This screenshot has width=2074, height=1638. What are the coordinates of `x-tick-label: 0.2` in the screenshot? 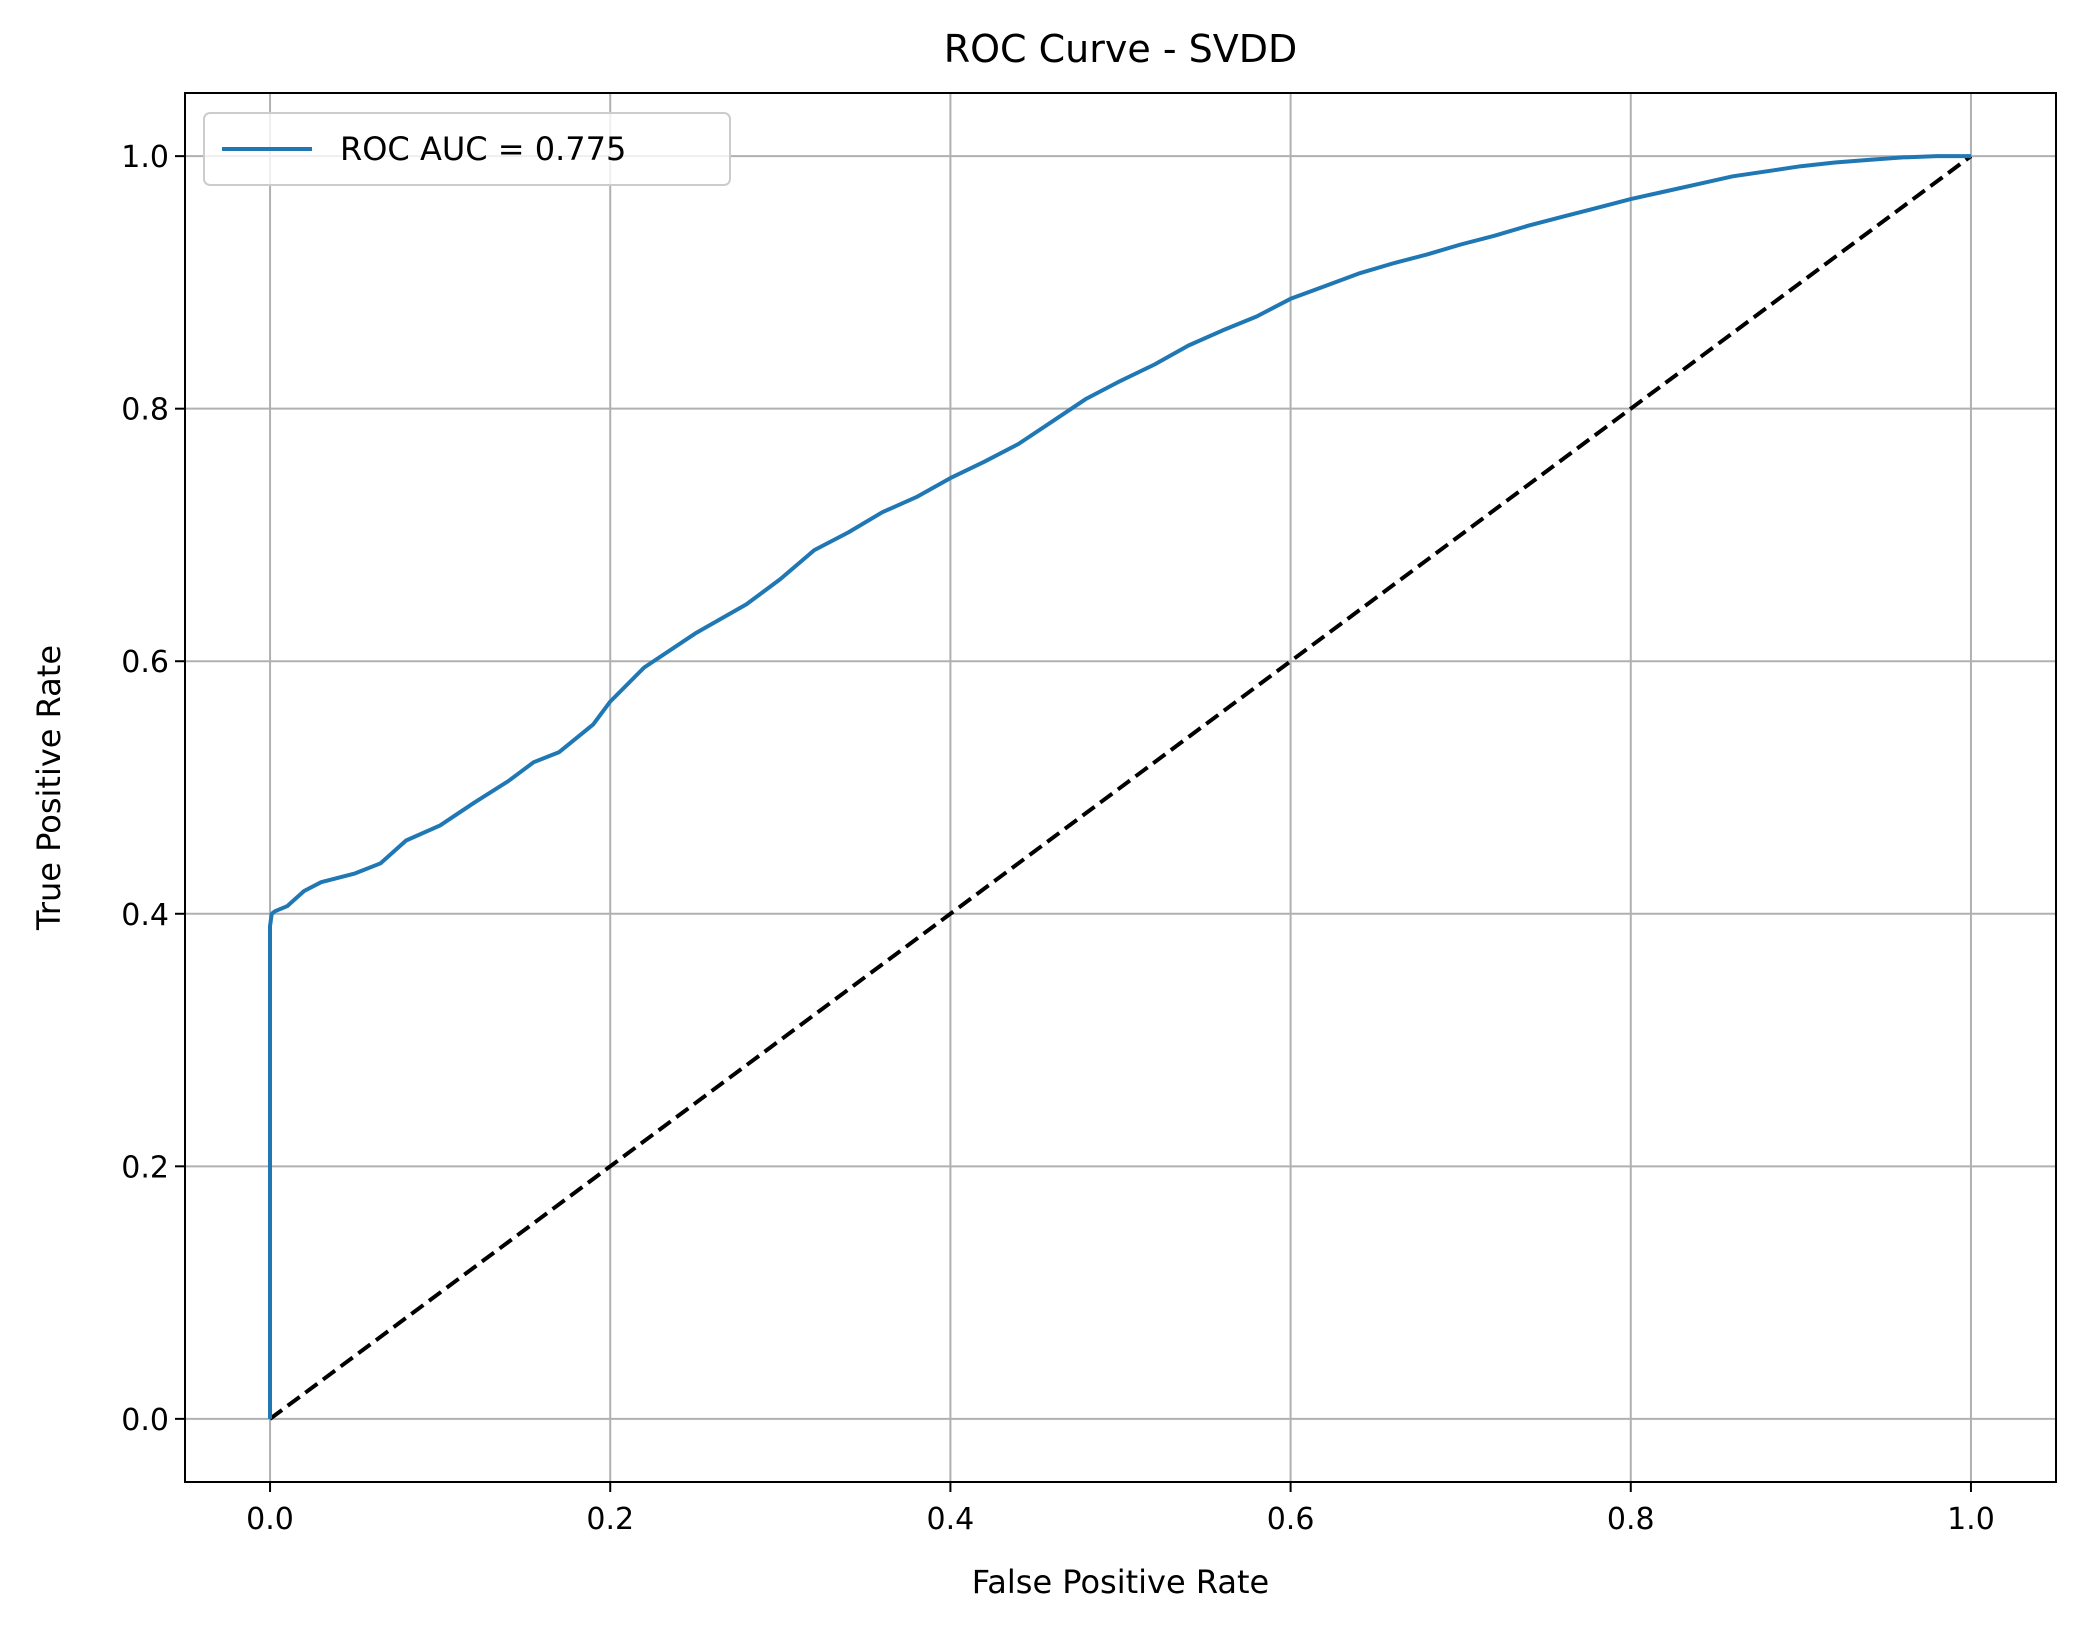 It's located at (610, 1519).